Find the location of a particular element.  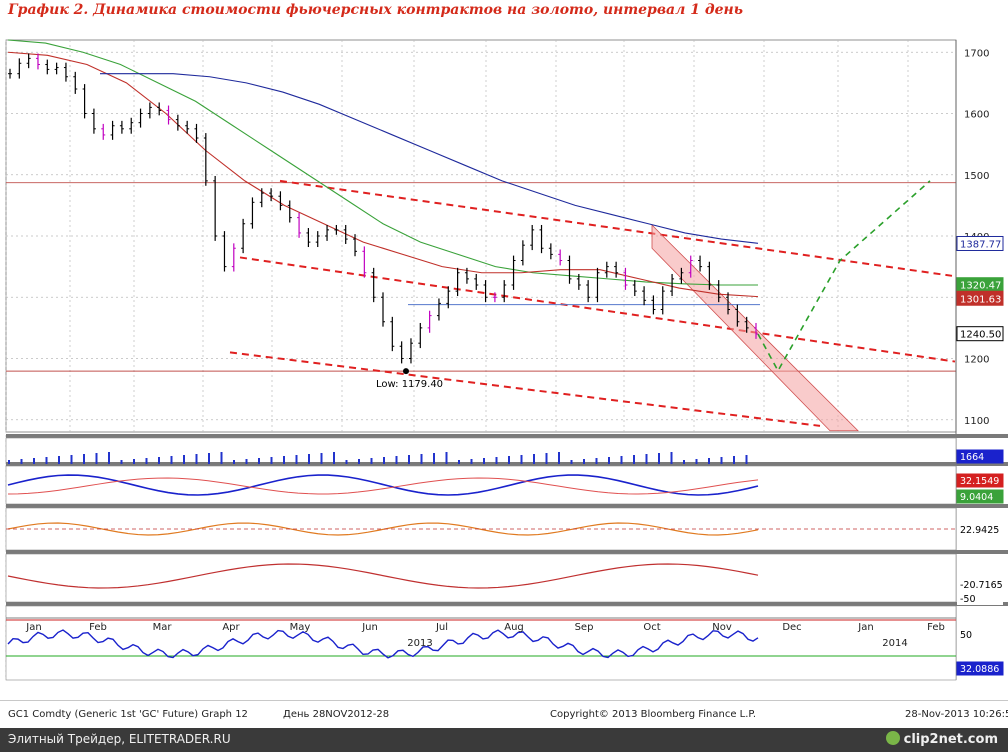

x-tick-label: Apr is located at coordinates (231, 627).